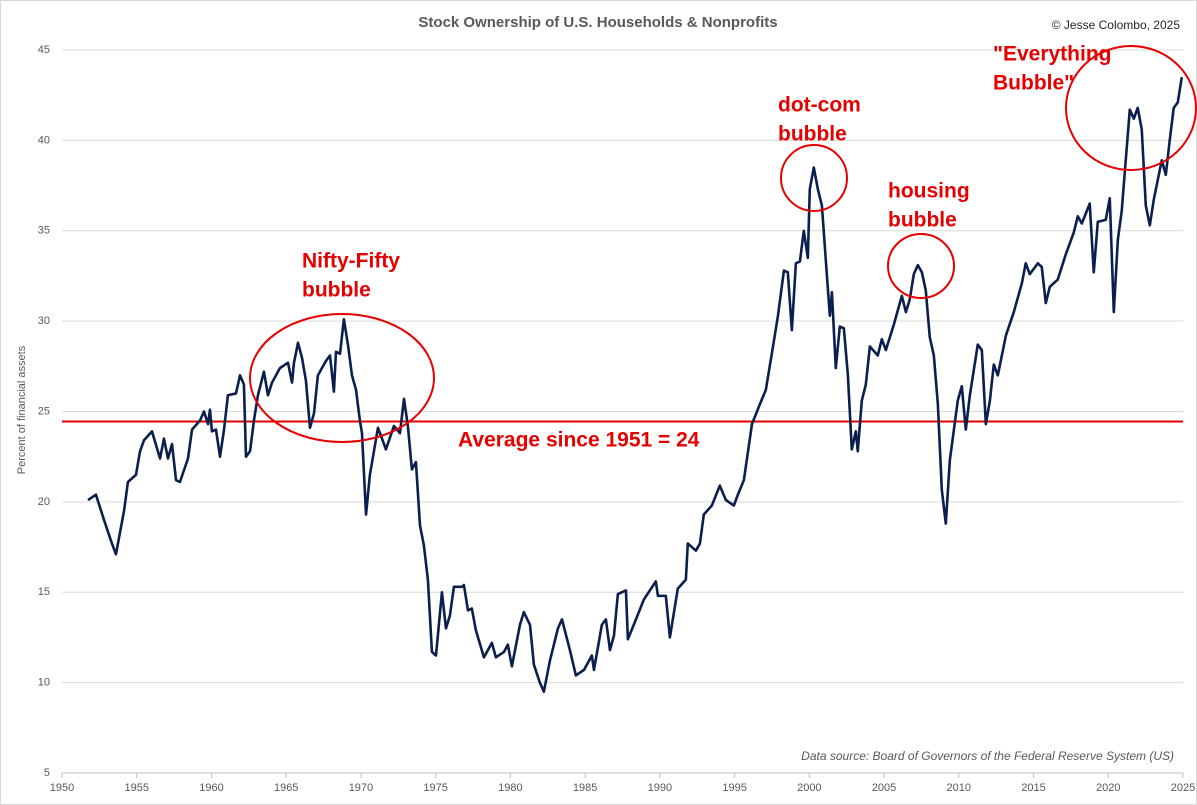 This screenshot has height=805, width=1197. What do you see at coordinates (579, 440) in the screenshot?
I see `average-label: Average since 1951 = 24` at bounding box center [579, 440].